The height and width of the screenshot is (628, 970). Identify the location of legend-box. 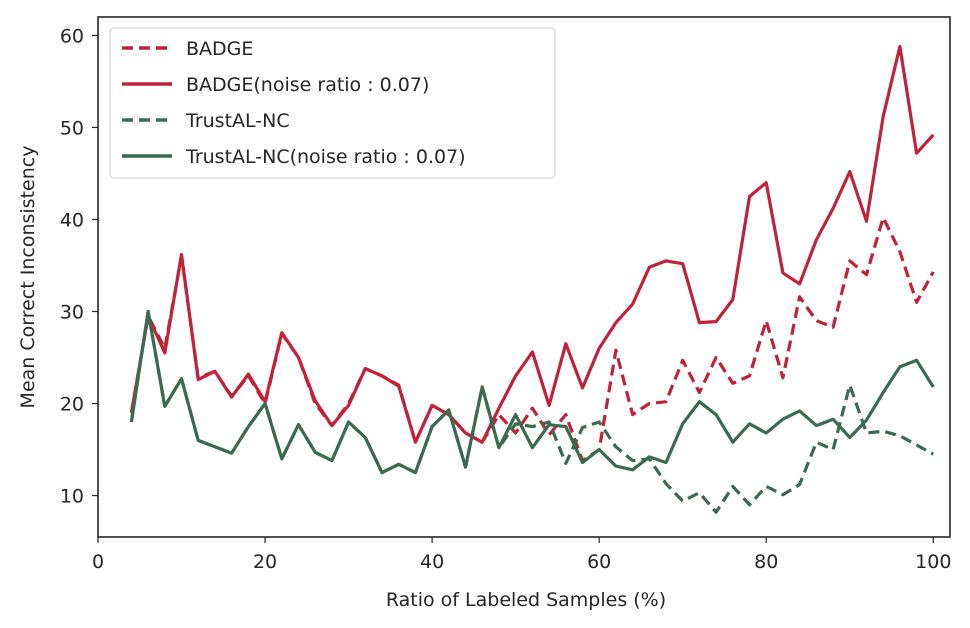
(332, 103).